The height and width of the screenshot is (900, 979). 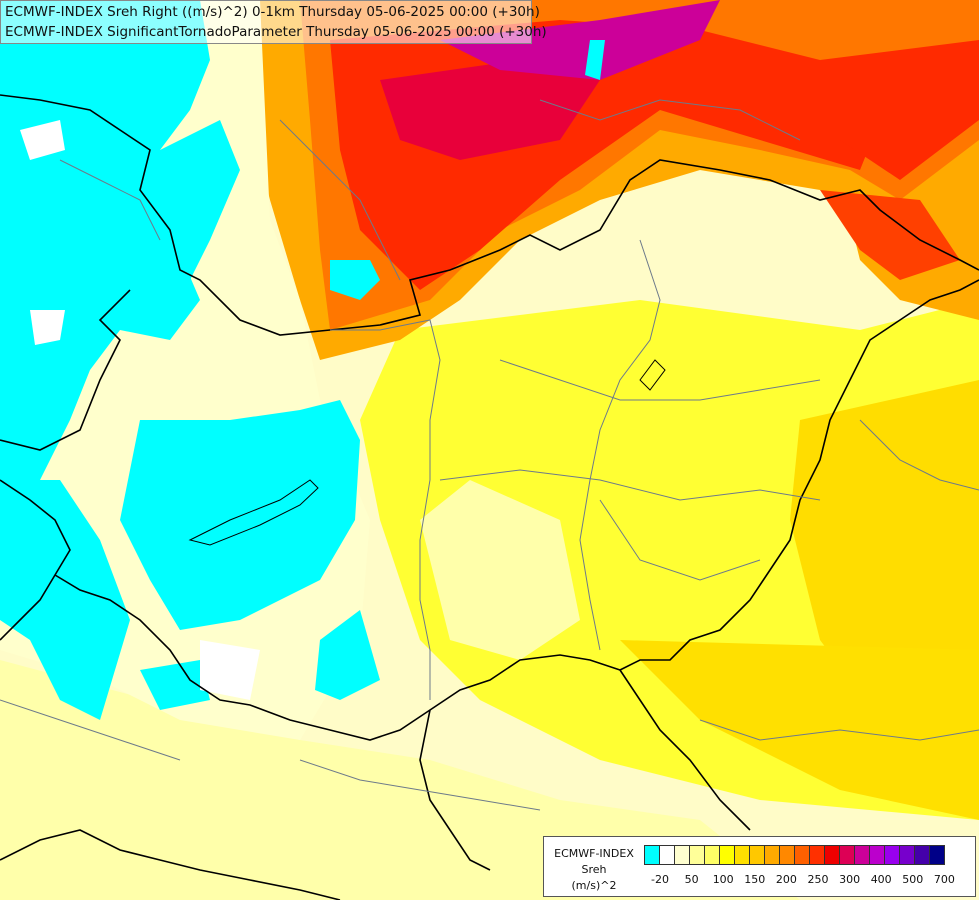 I want to click on border-hungary-south, so click(x=337, y=657).